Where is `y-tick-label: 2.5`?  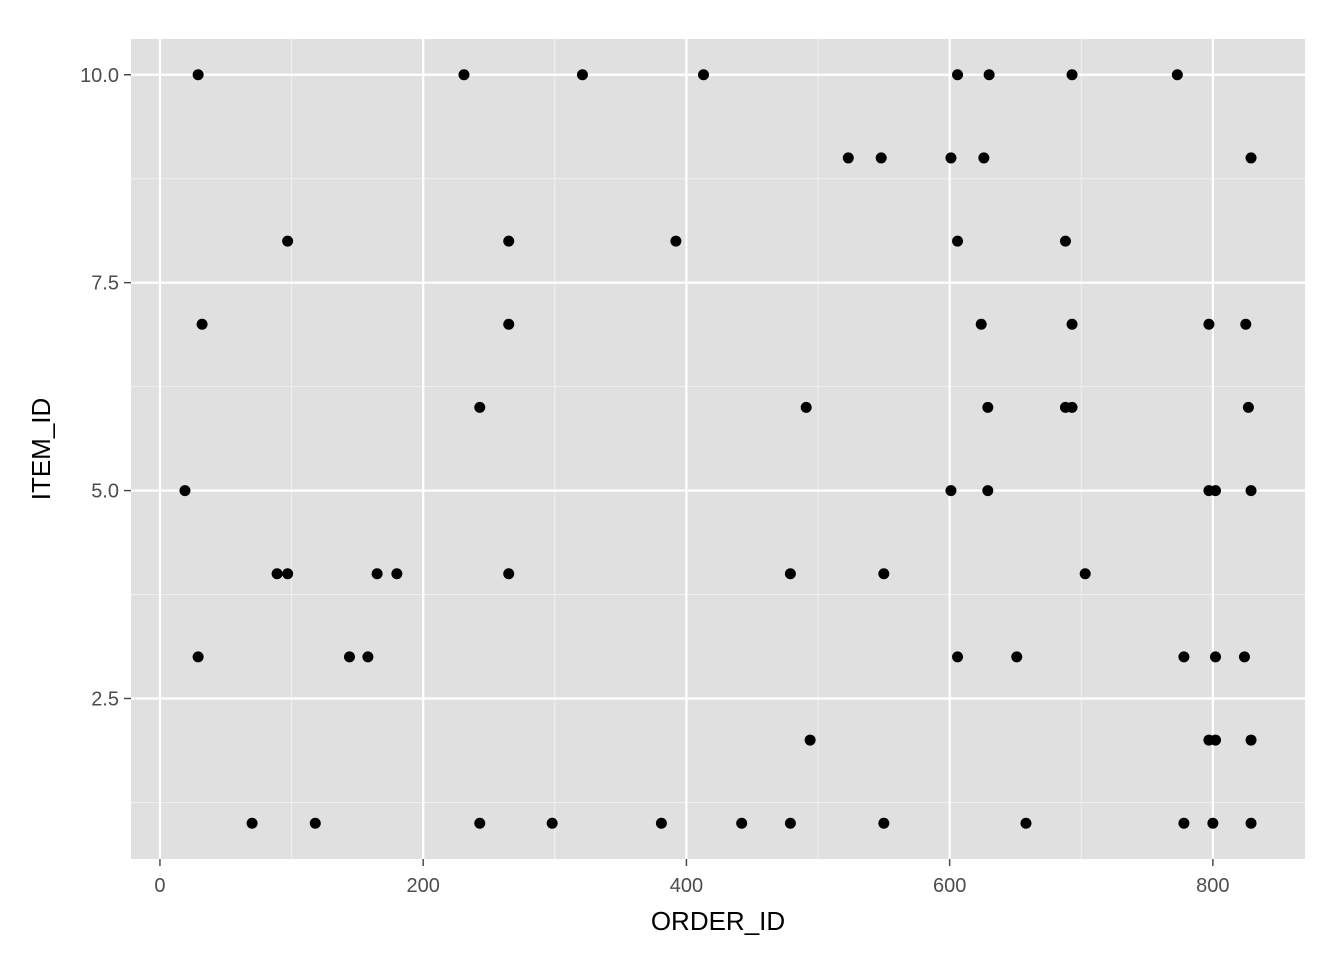 y-tick-label: 2.5 is located at coordinates (105, 699).